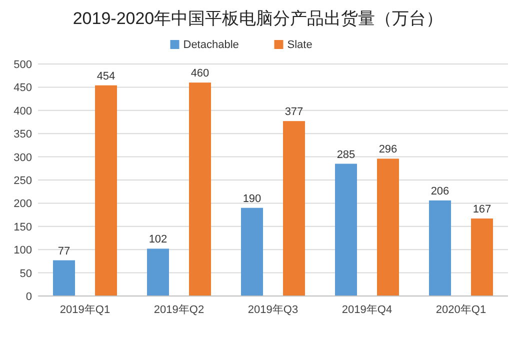 The height and width of the screenshot is (349, 516). What do you see at coordinates (23, 111) in the screenshot?
I see `y-tick-label: 400` at bounding box center [23, 111].